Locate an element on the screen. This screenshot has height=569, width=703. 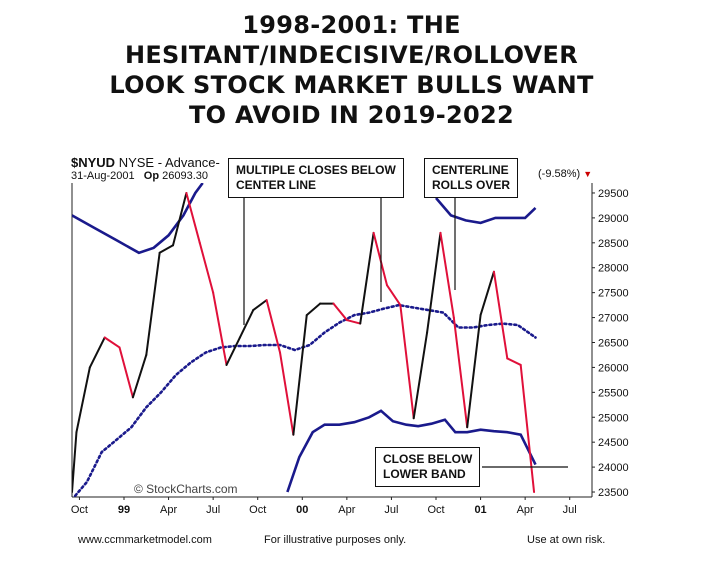
symbol-desc: NYSE - Advance- is located at coordinates (169, 162).